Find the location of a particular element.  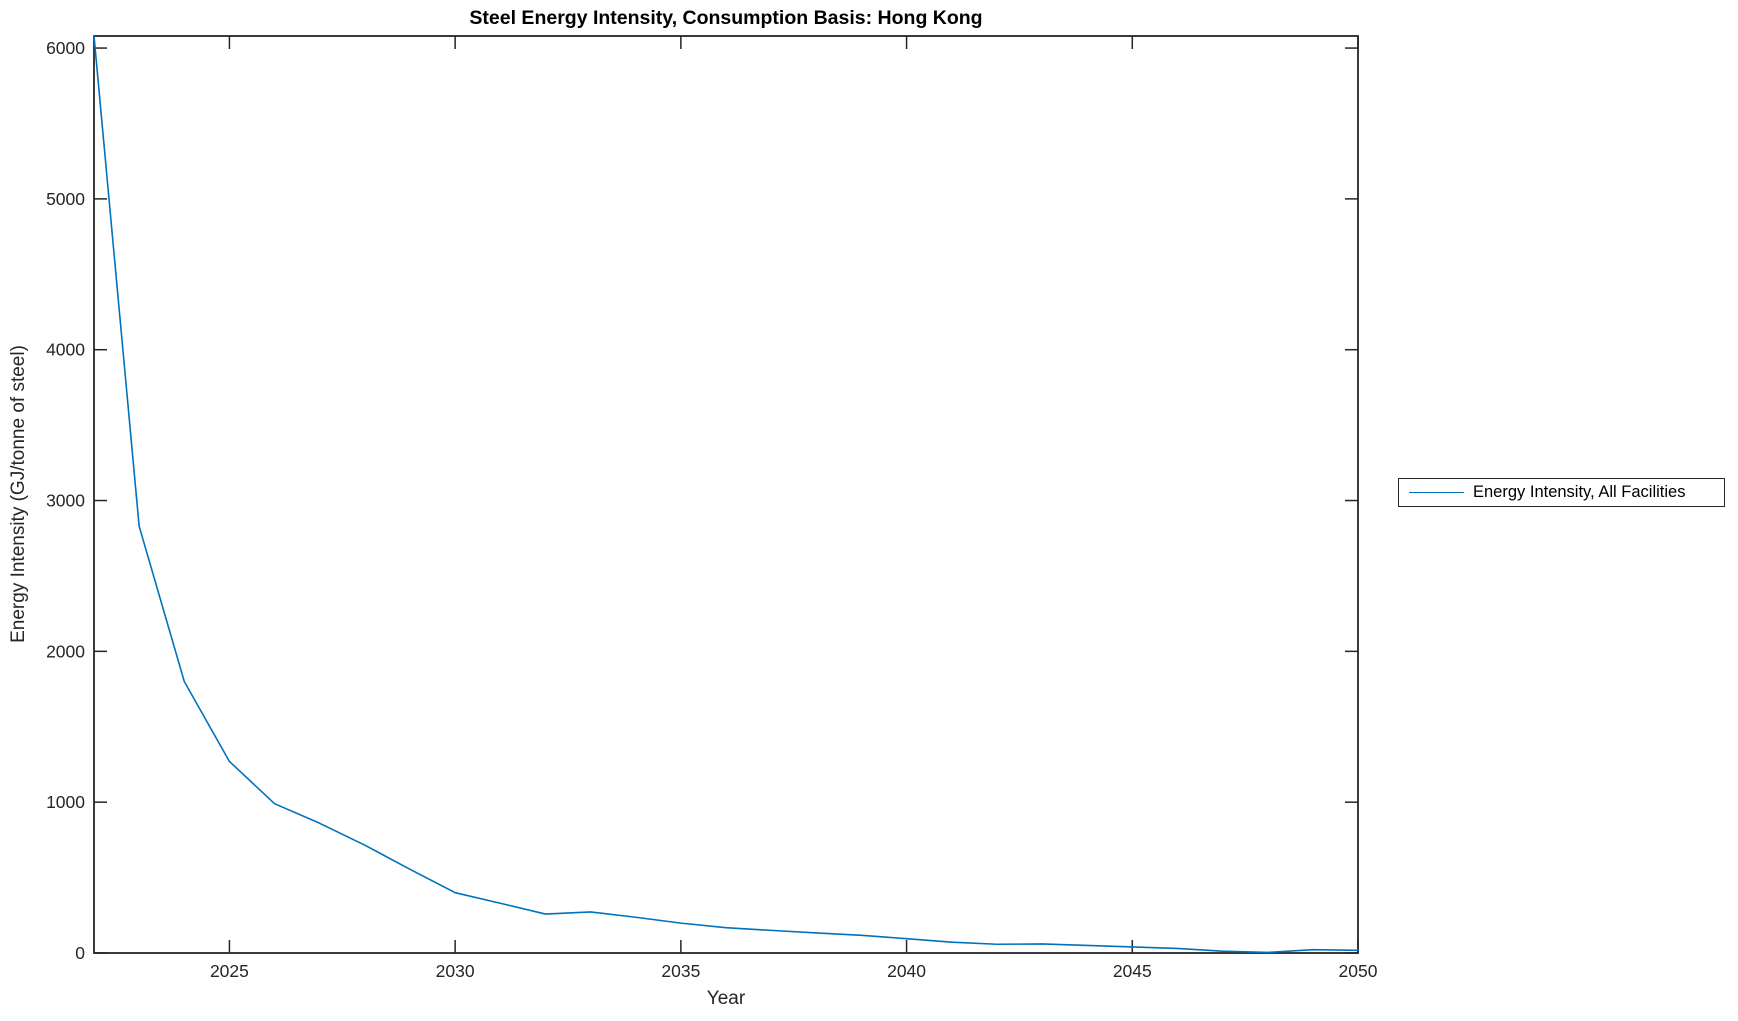

y-axis-label: Energy Intensity (GJ/tonne of steel) is located at coordinates (18, 494).